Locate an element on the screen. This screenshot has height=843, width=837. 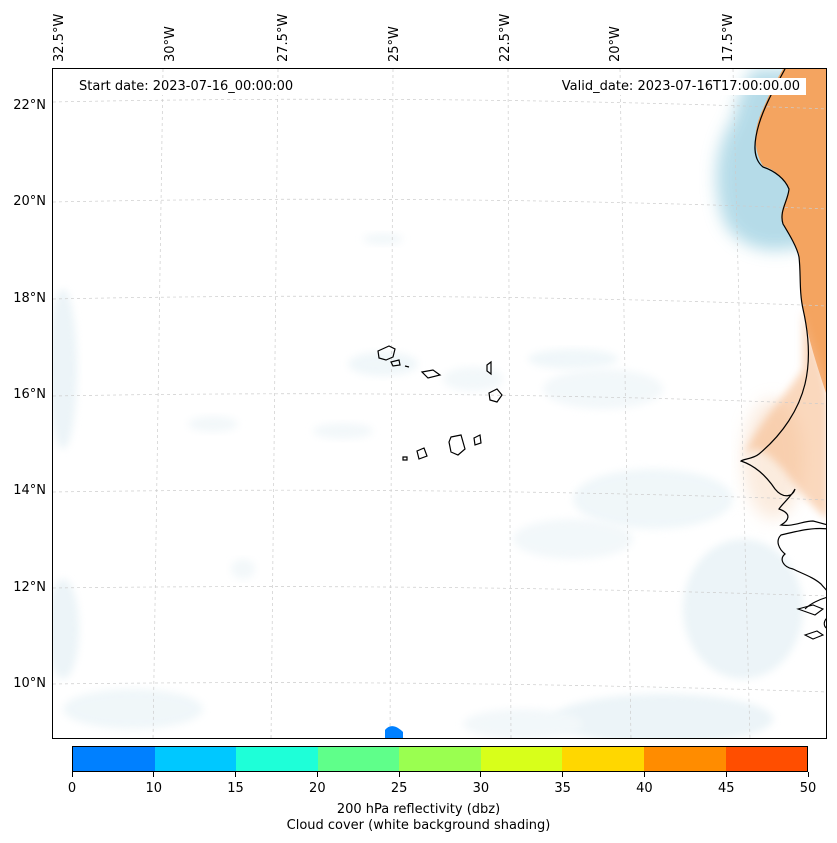
colorbar-tick-label: 0 is located at coordinates (72, 788).